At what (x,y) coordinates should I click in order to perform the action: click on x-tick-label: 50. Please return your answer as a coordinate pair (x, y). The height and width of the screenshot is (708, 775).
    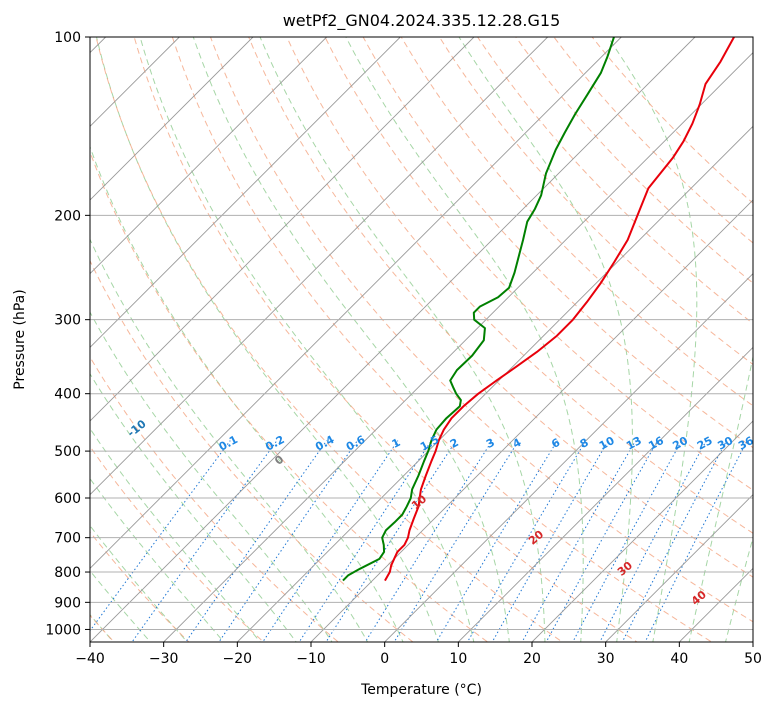
    Looking at the image, I should click on (753, 659).